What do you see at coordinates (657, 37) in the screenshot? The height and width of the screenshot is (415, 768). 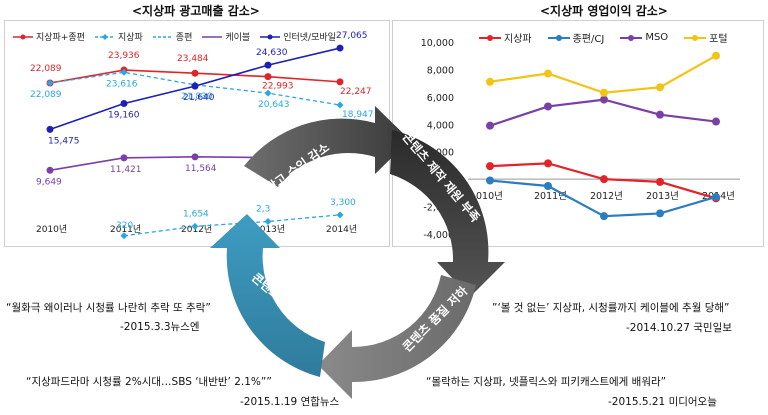 I see `legend-label: MSO` at bounding box center [657, 37].